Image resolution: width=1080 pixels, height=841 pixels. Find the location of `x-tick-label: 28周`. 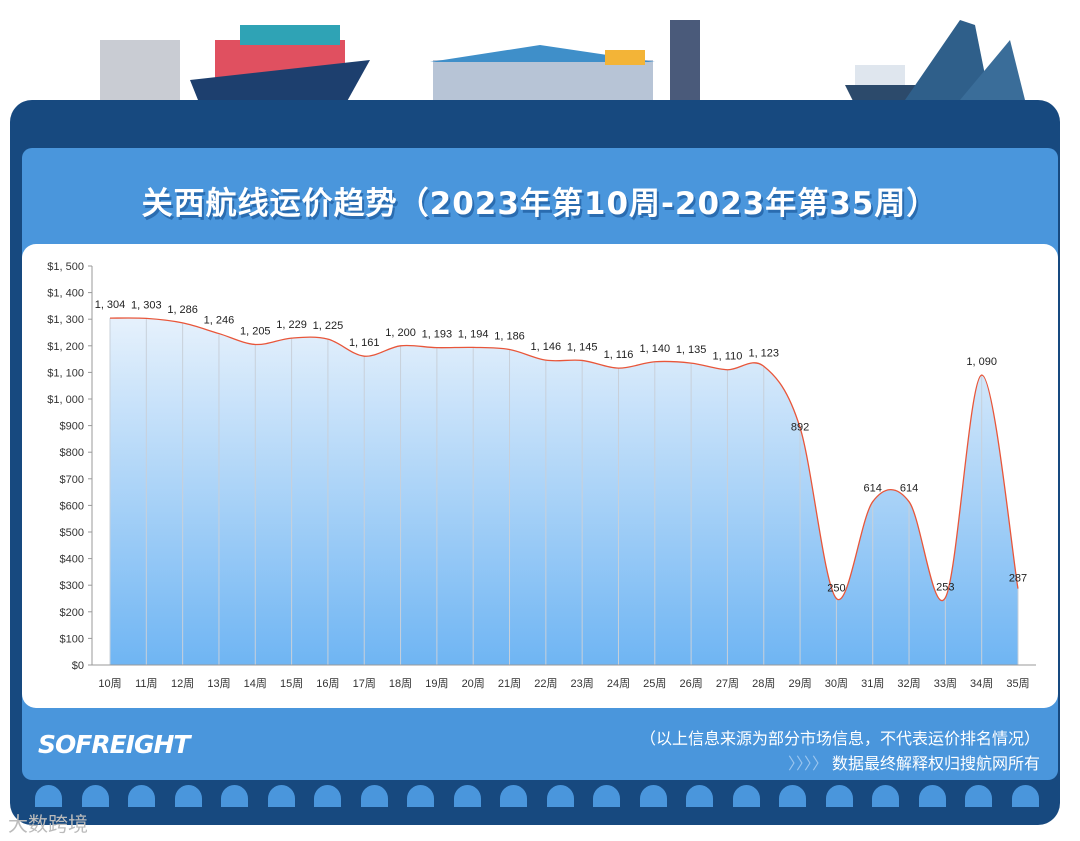

x-tick-label: 28周 is located at coordinates (763, 683).